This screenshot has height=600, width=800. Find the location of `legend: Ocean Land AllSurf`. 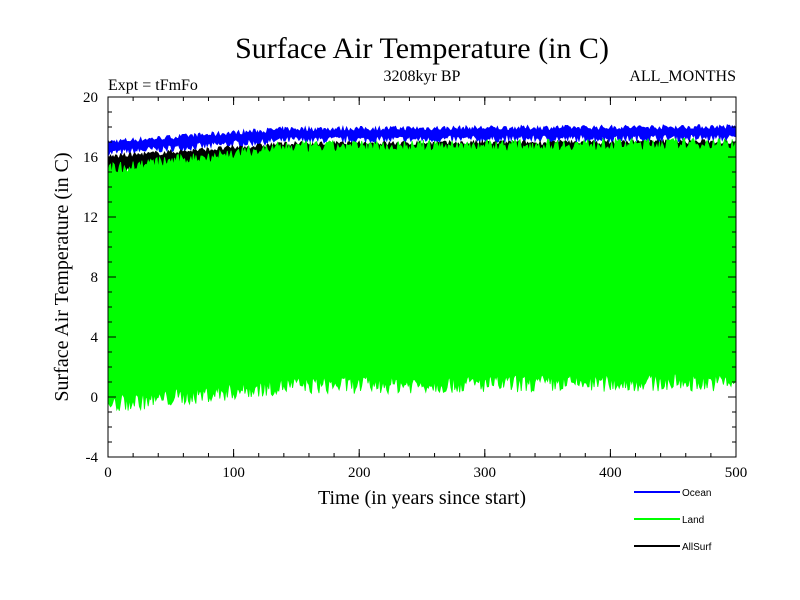

legend: Ocean Land AllSurf is located at coordinates (673, 520).